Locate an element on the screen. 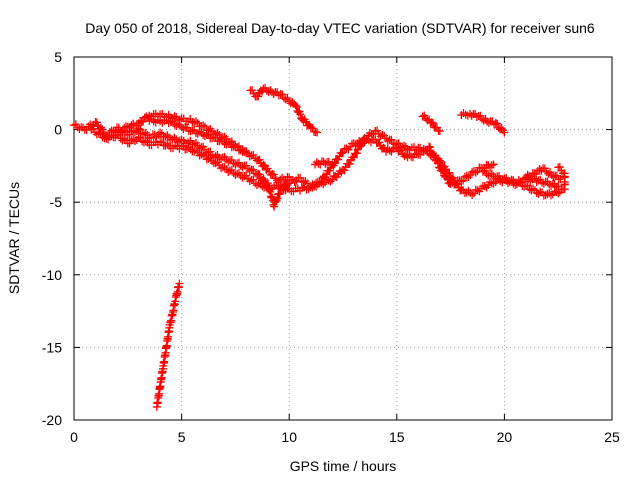  x-axis-label: GPS time / hours is located at coordinates (343, 466).